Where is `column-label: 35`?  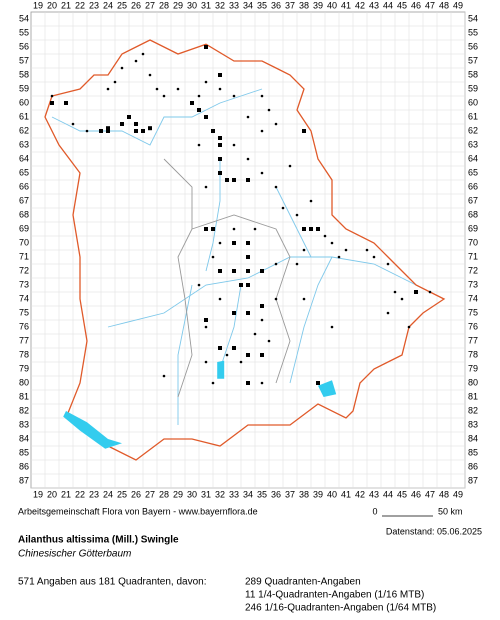
column-label: 35 is located at coordinates (262, 494).